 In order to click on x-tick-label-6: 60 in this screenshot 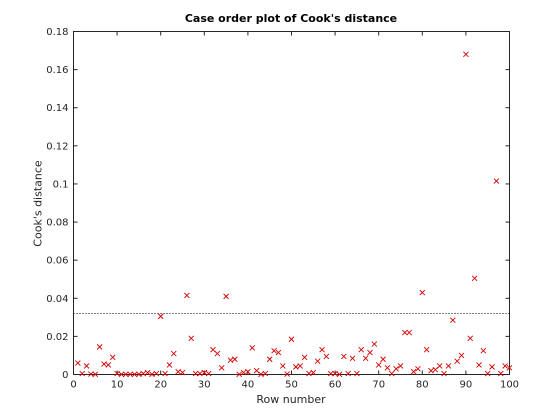, I will do `click(335, 385)`.